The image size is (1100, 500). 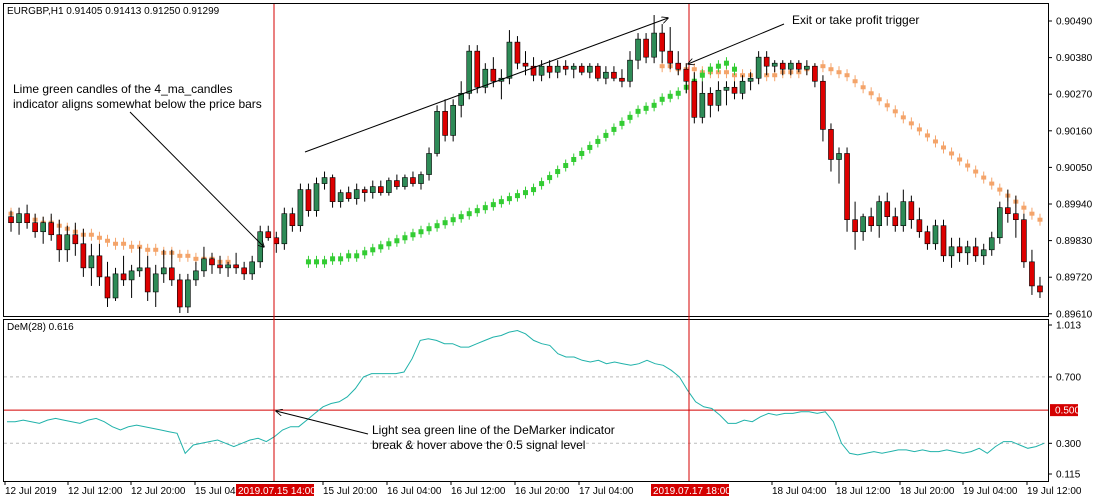 I want to click on price-tick-label: 0.90050, so click(x=1074, y=168).